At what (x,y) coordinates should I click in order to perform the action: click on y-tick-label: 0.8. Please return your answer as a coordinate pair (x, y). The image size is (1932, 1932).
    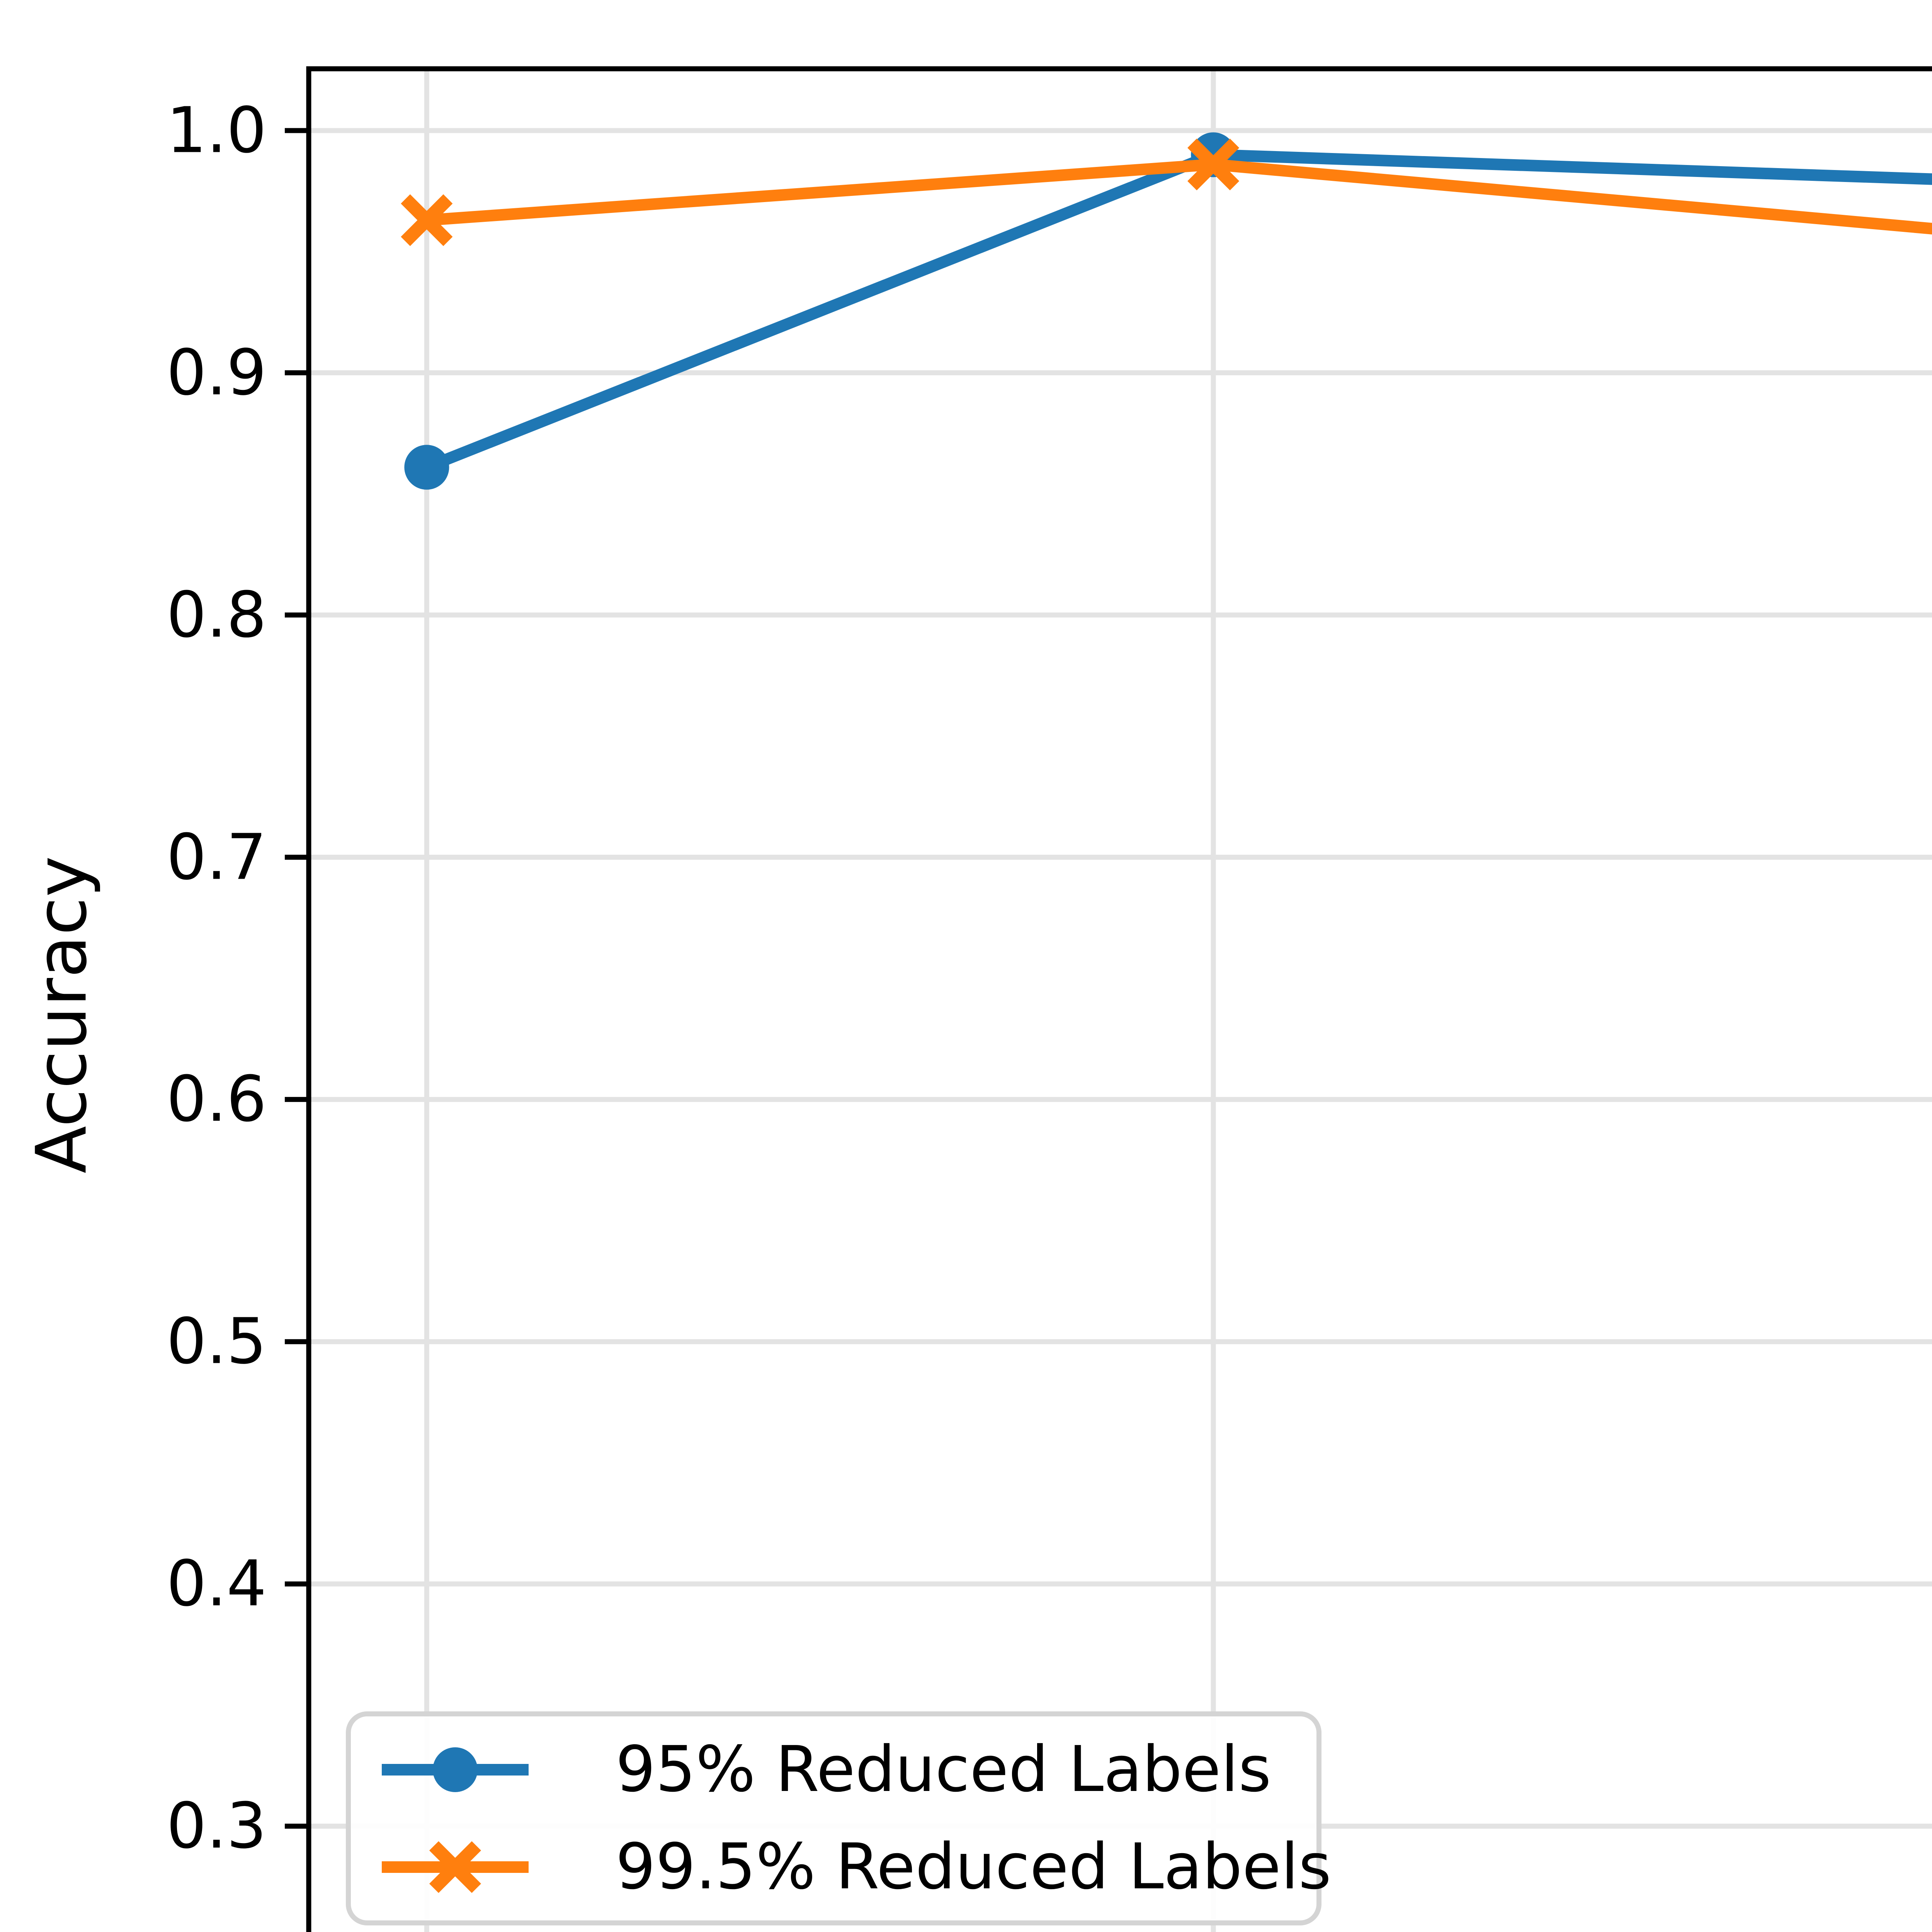
    Looking at the image, I should click on (216, 615).